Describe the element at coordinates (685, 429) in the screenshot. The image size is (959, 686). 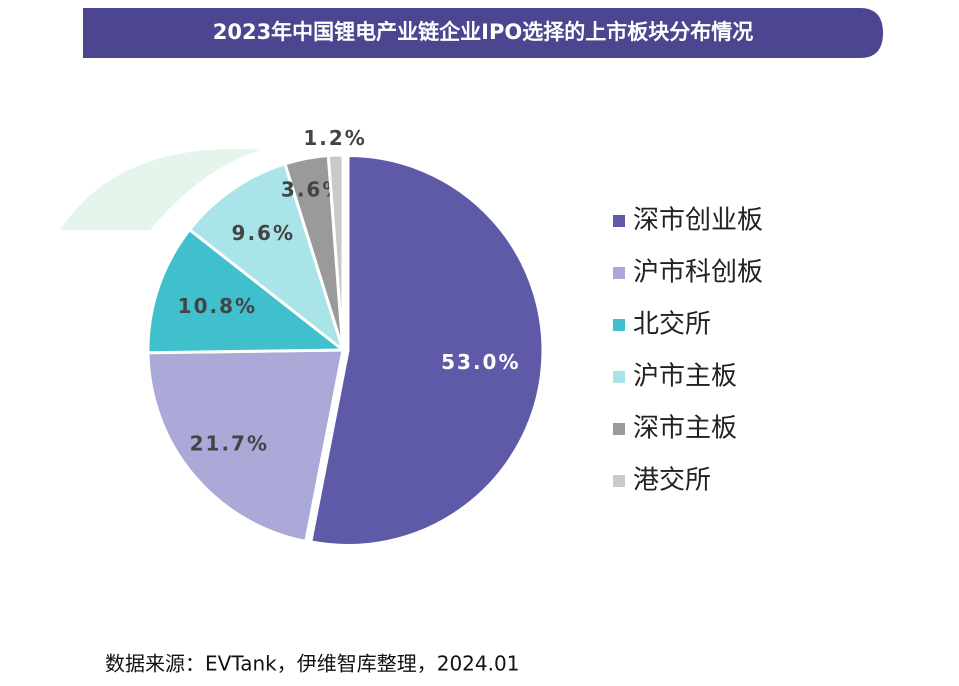
I see `legend-label: 深市主板` at that location.